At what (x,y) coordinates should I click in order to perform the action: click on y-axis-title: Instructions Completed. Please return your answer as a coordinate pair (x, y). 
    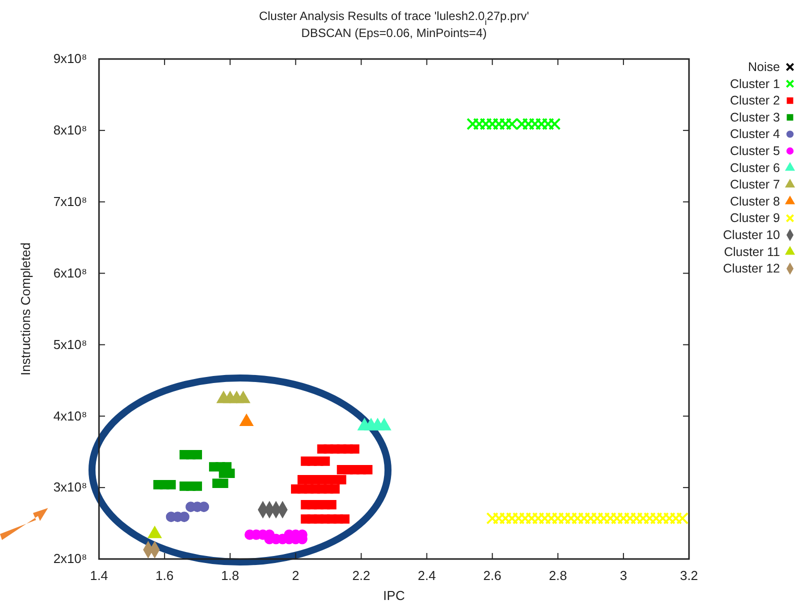
    Looking at the image, I should click on (25, 309).